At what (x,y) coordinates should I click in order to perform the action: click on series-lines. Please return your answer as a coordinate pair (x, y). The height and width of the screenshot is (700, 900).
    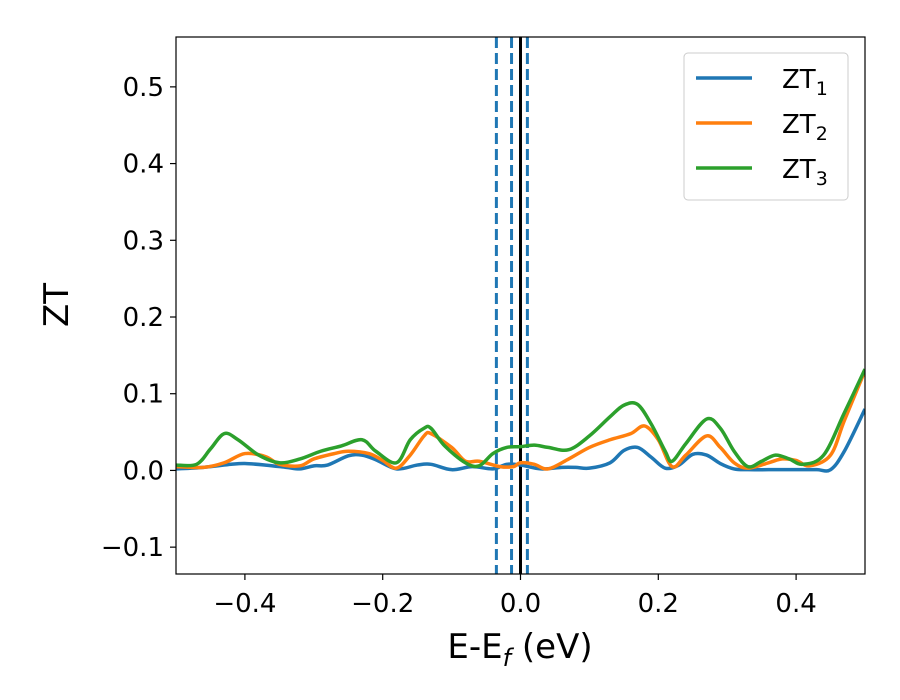
    Looking at the image, I should click on (520, 420).